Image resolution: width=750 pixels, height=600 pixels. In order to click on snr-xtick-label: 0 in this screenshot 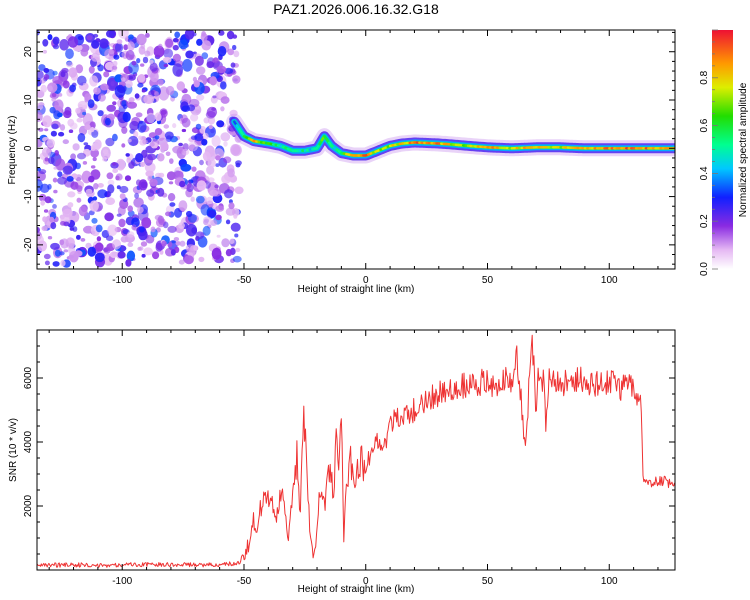, I will do `click(366, 581)`.